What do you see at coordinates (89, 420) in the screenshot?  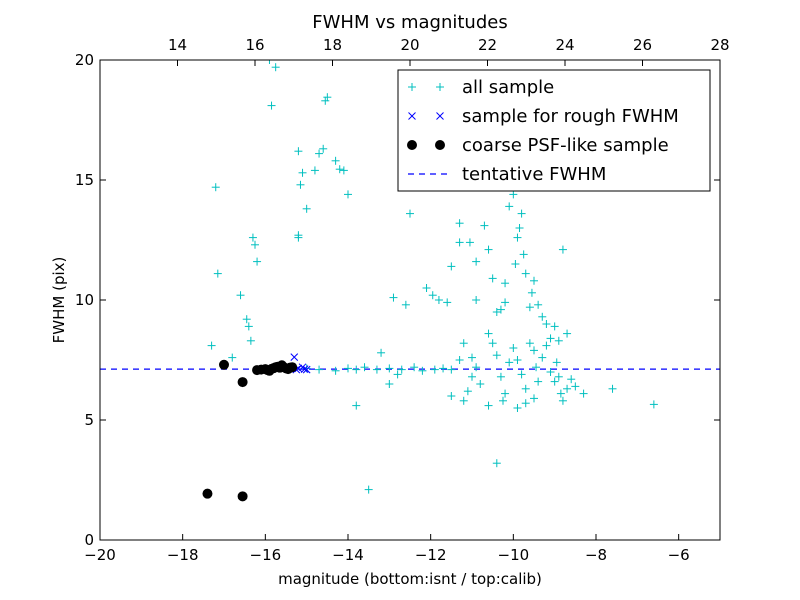 I see `y-tick-label: 5` at bounding box center [89, 420].